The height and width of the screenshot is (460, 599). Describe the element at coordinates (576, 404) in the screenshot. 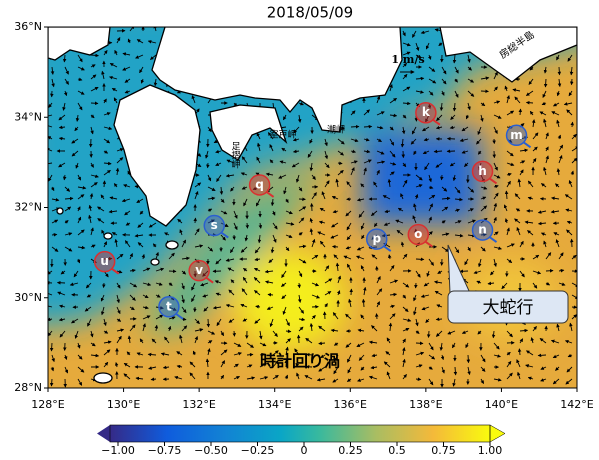

I see `x-tick-label: 142°E` at that location.